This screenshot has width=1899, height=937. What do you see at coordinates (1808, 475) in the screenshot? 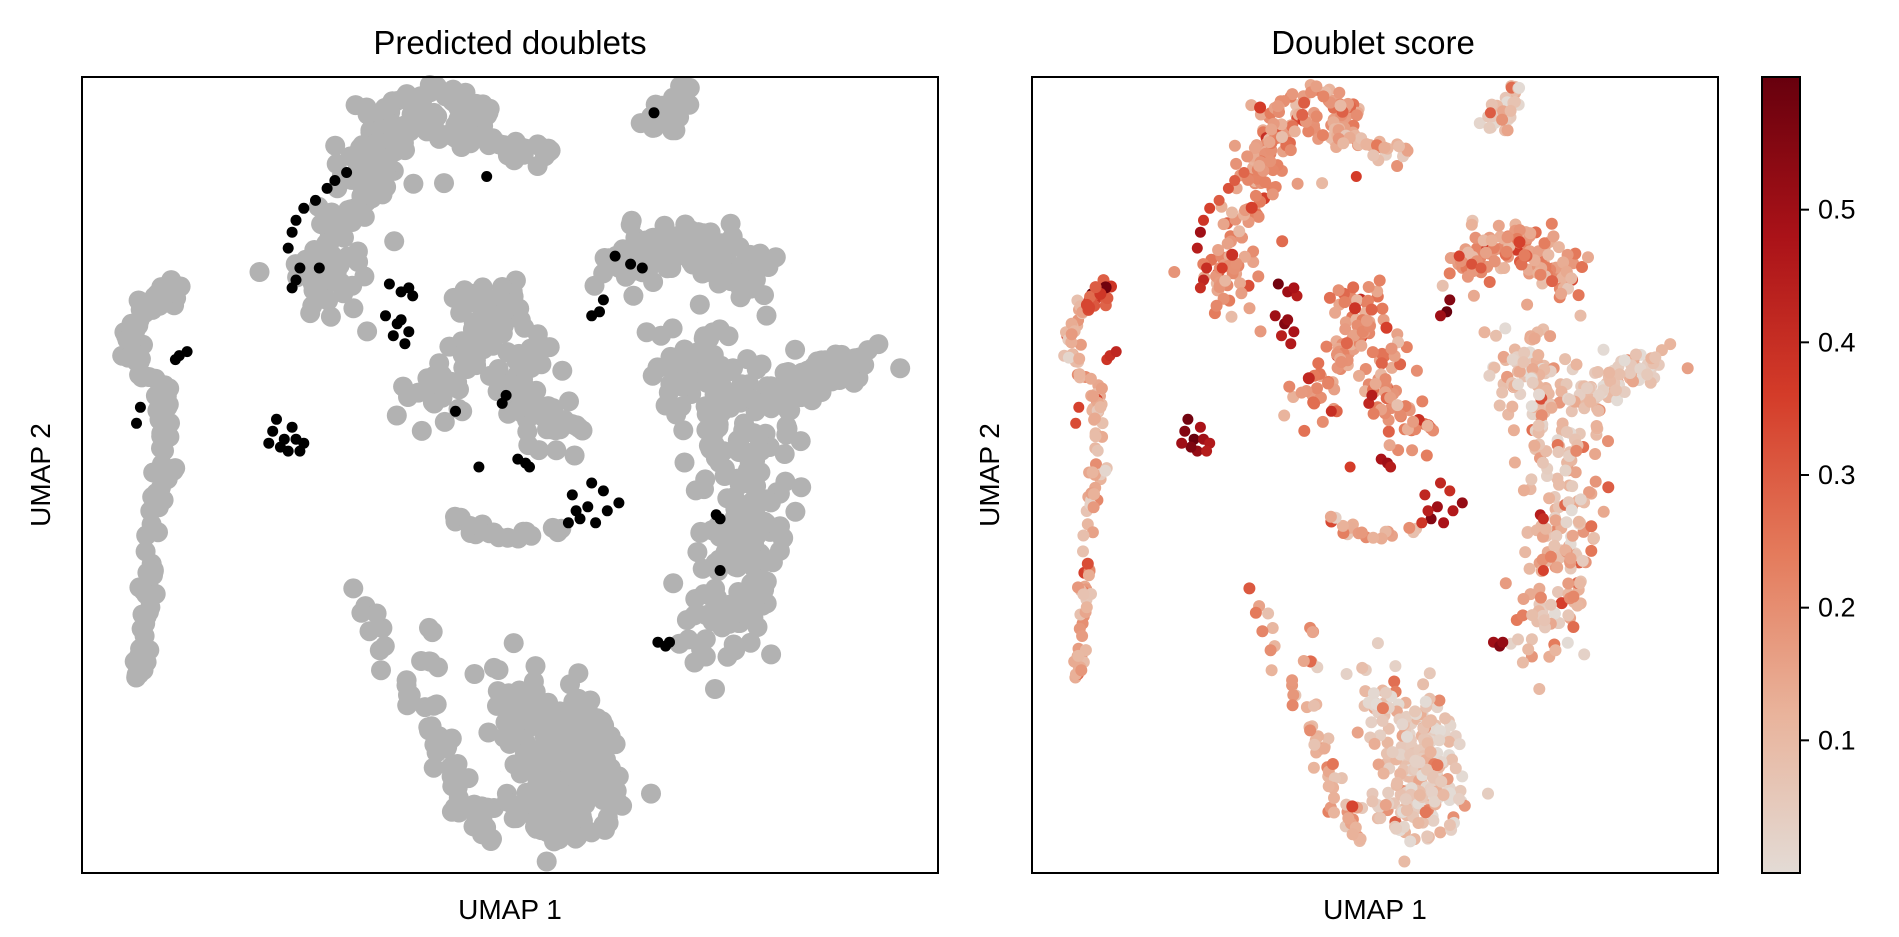
I see `colorbar: 0.1 0.2 0.3 0.4 0.5` at bounding box center [1808, 475].